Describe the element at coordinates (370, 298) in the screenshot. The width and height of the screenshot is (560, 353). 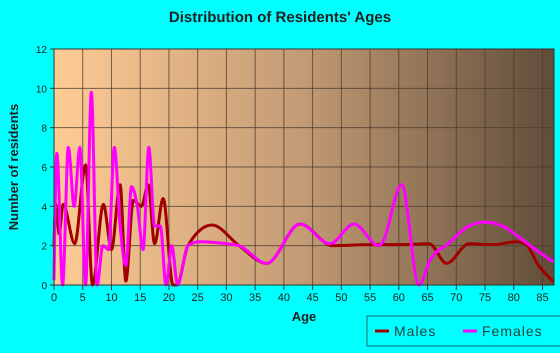
I see `x-tick-label: 55` at that location.